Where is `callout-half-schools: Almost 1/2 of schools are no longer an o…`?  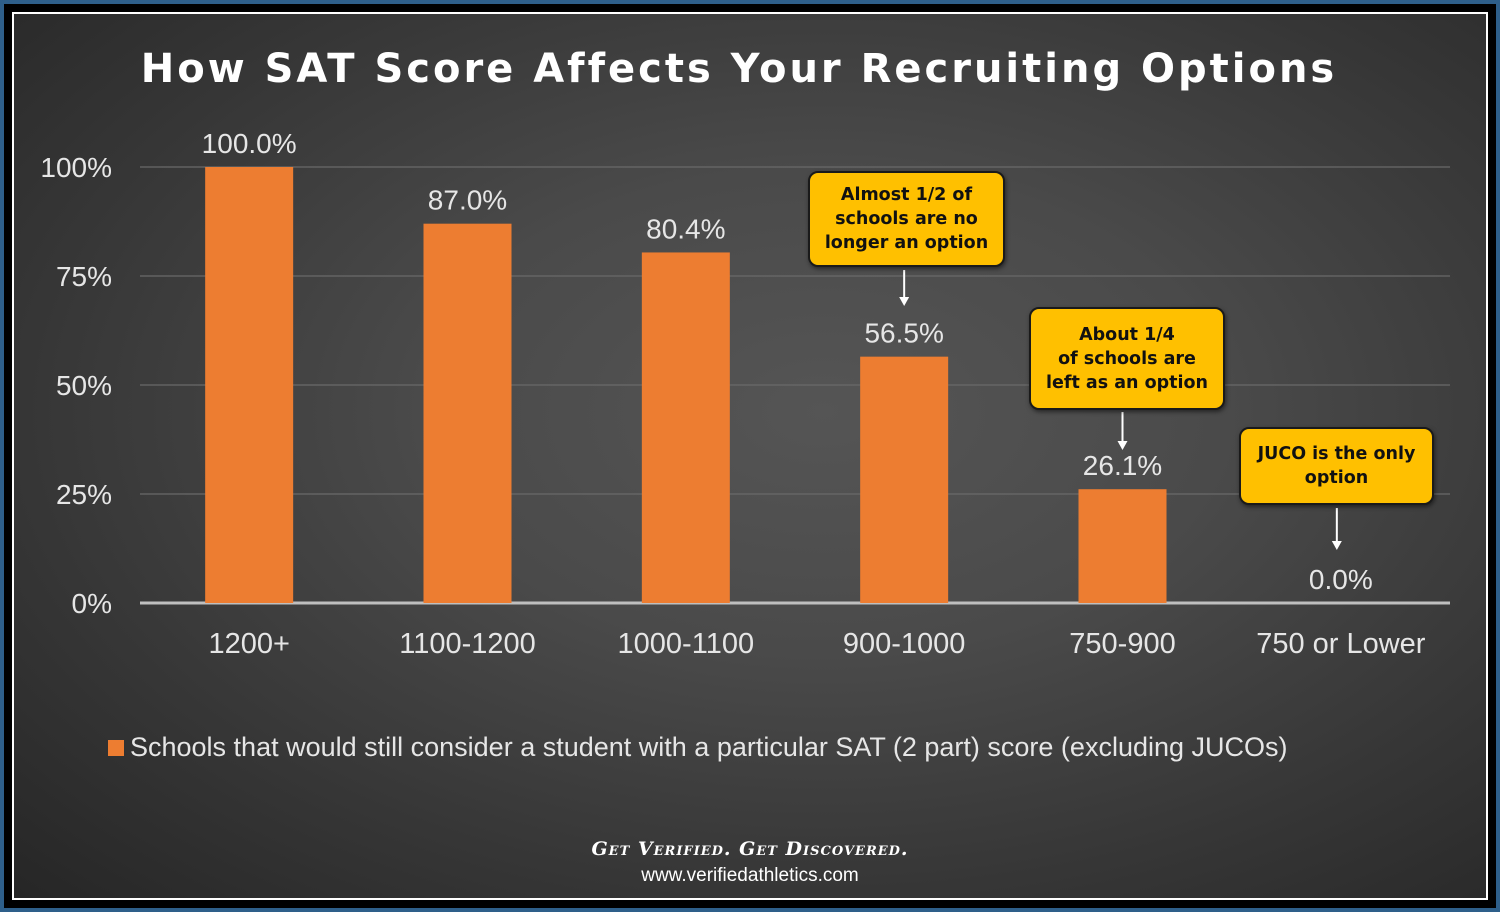
callout-half-schools: Almost 1/2 of schools are no longer an o… is located at coordinates (906, 219).